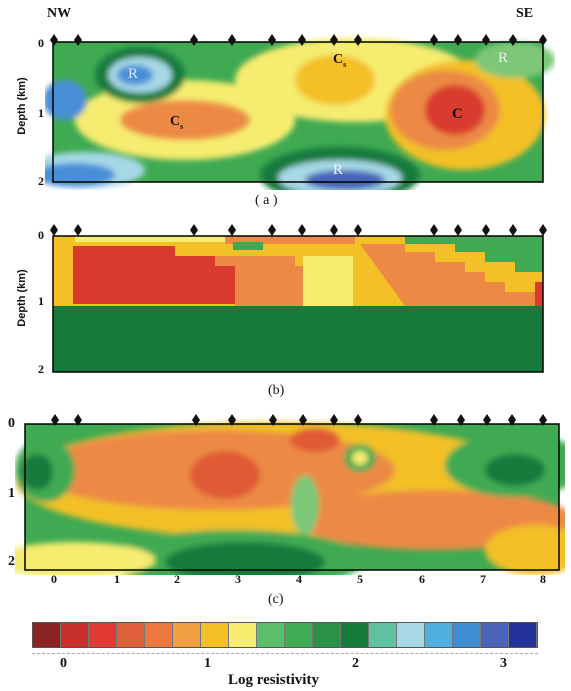 Image resolution: width=571 pixels, height=691 pixels. What do you see at coordinates (207, 663) in the screenshot?
I see `legend-tick-1: 1` at bounding box center [207, 663].